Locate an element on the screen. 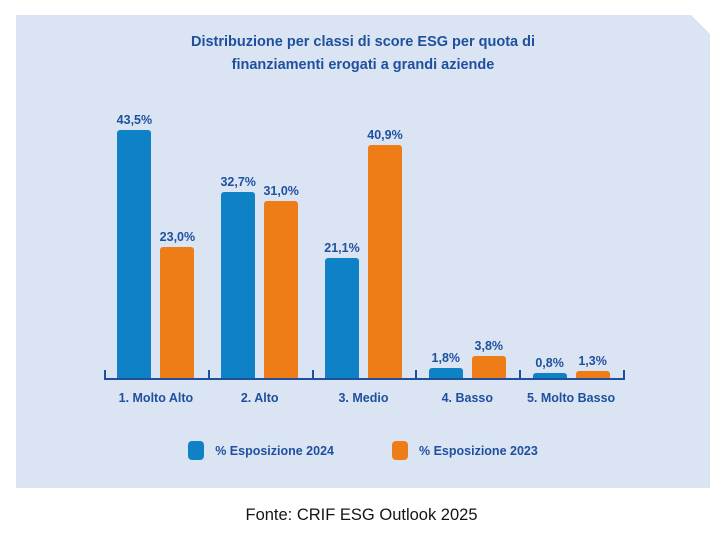 This screenshot has width=723, height=534. legend-label-esposizione-2024: % Esposizione 2024 is located at coordinates (274, 450).